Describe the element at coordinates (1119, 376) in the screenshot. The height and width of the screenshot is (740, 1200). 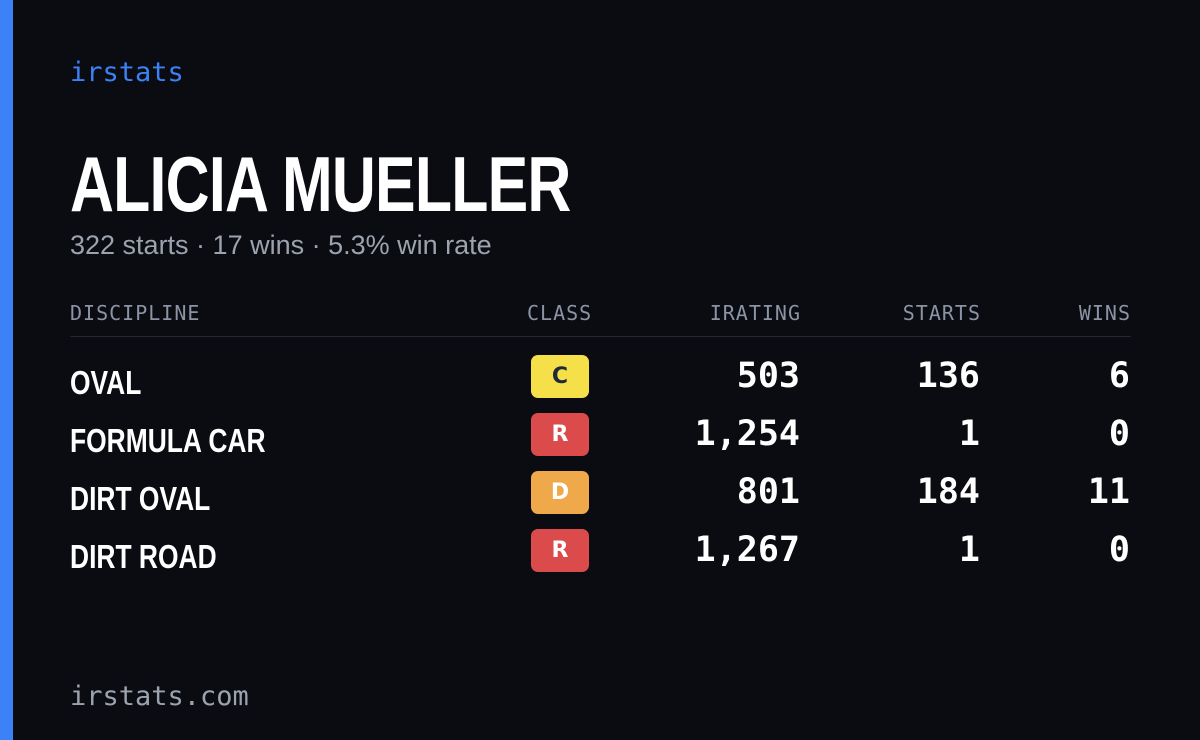
I see `wins-value: 6` at that location.